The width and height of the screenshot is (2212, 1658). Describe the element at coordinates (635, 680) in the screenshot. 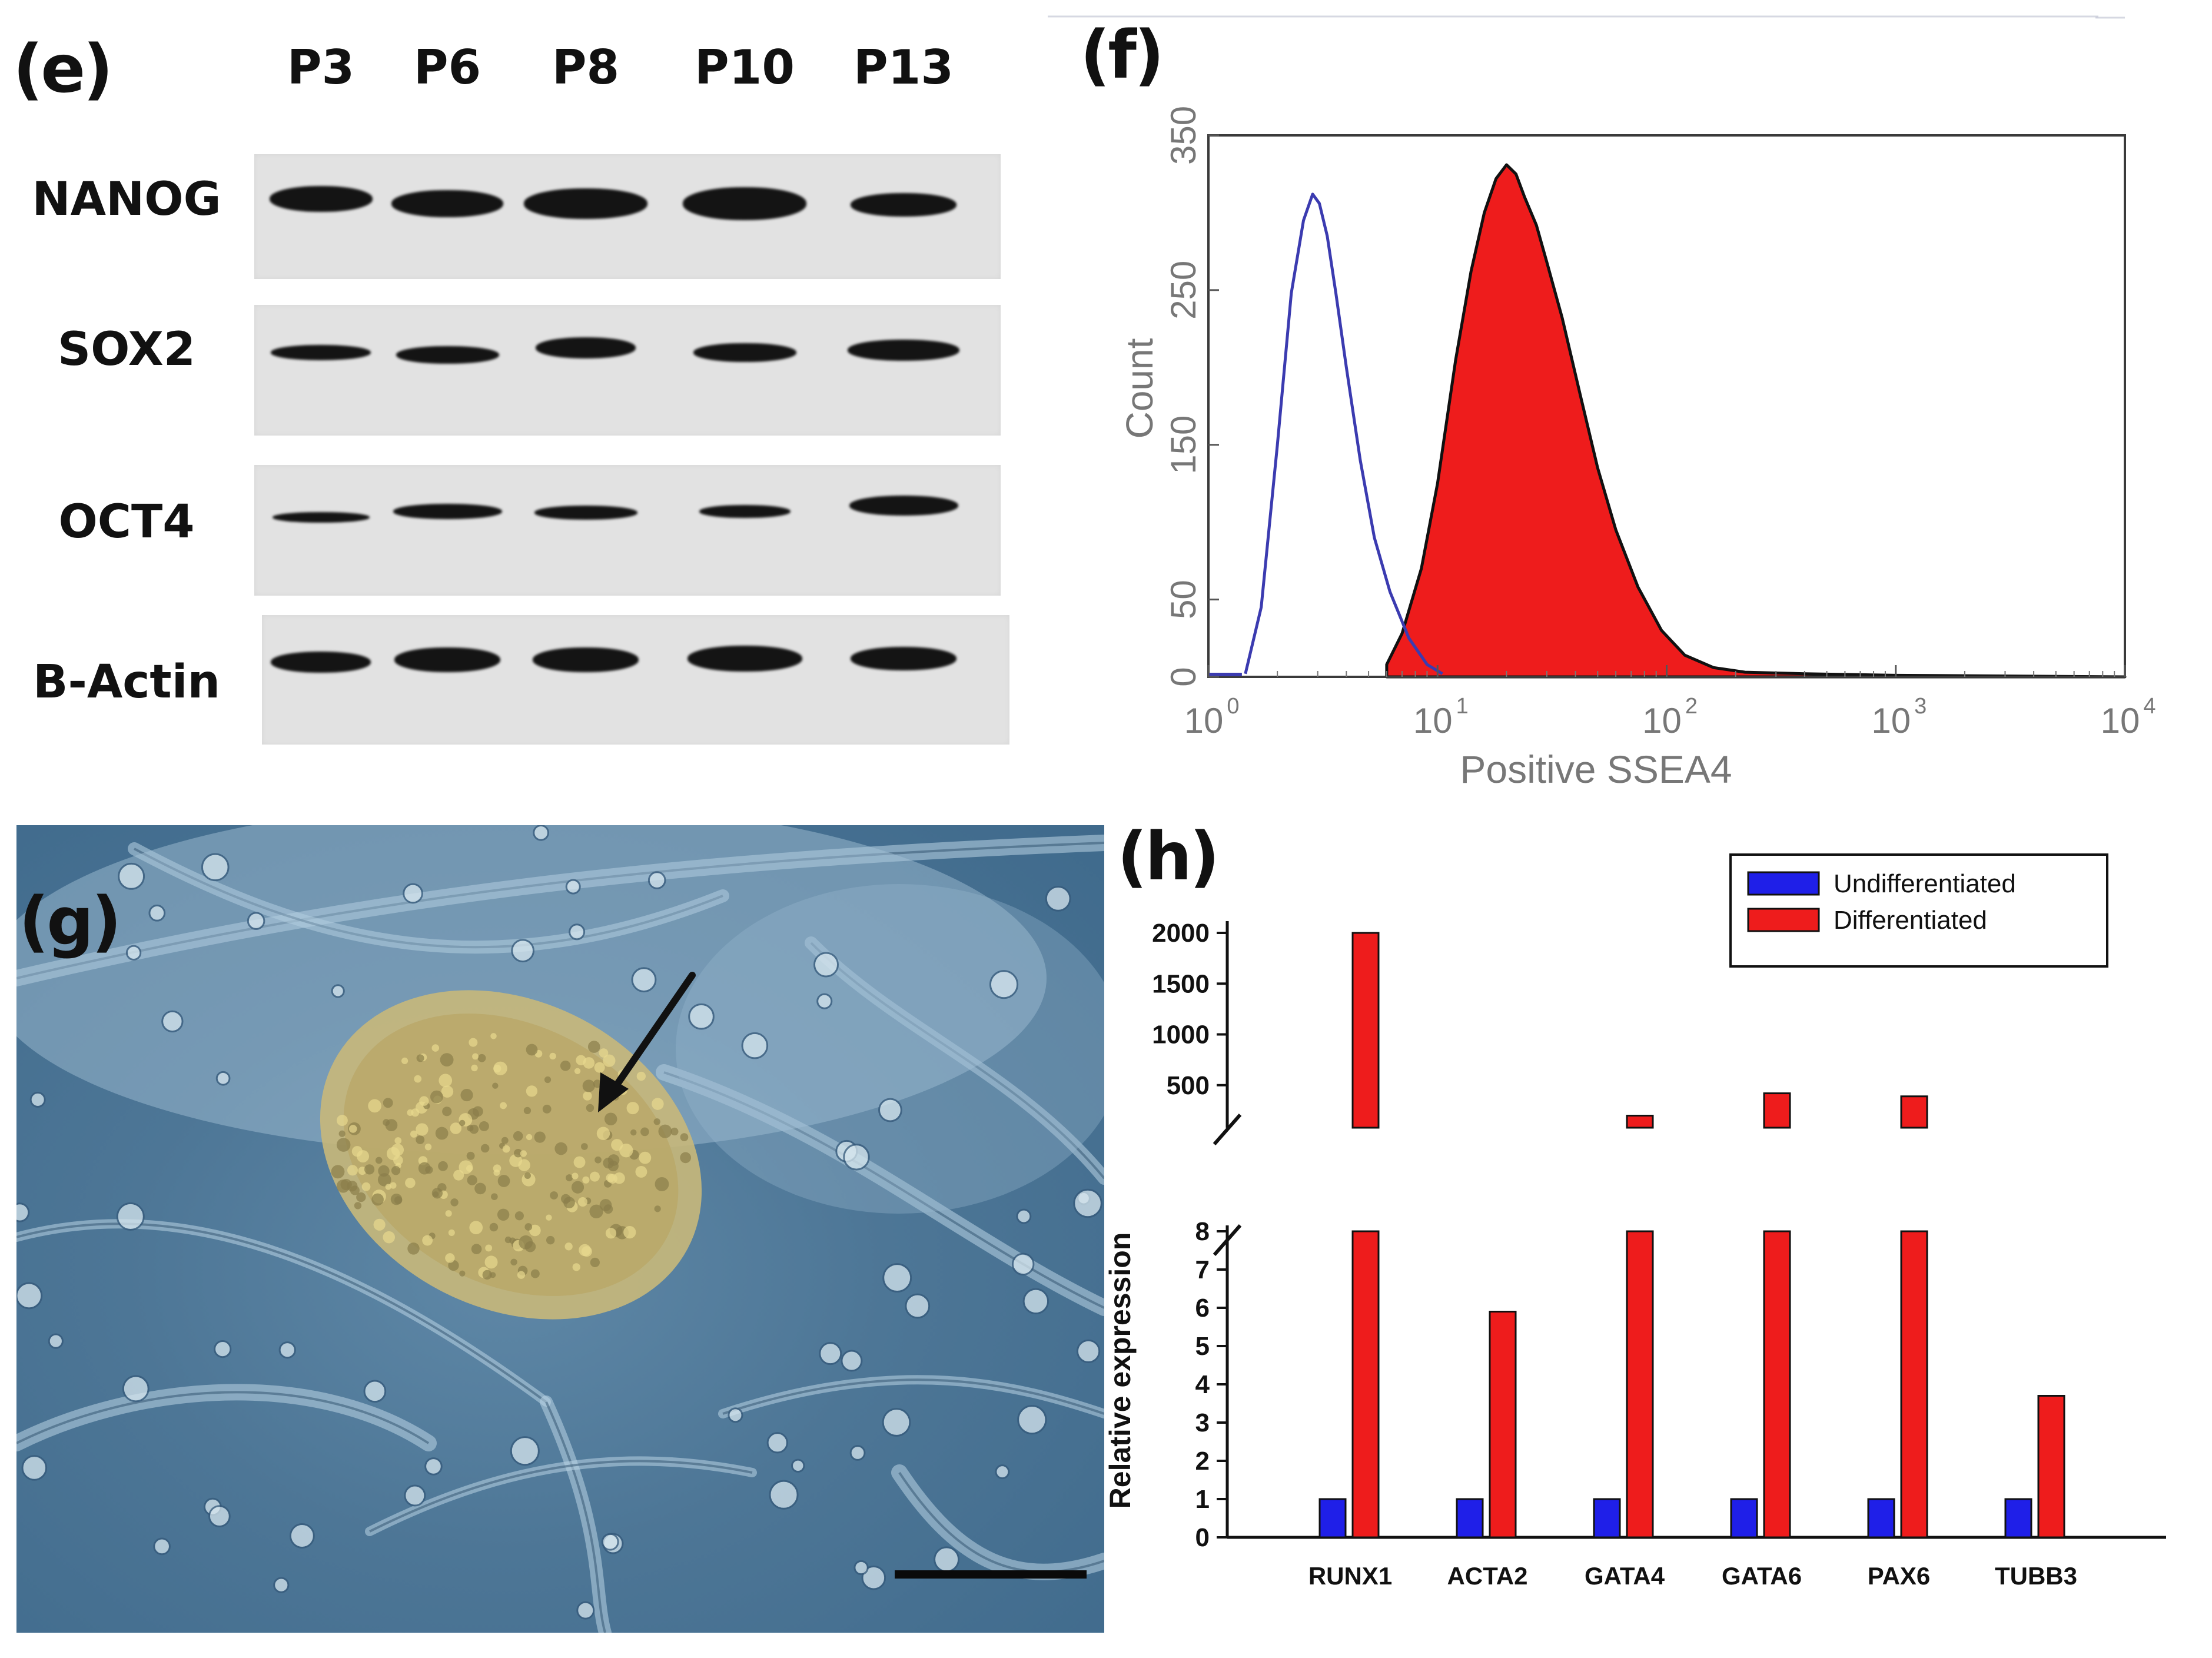

I see `blot-strip-b-actin` at that location.